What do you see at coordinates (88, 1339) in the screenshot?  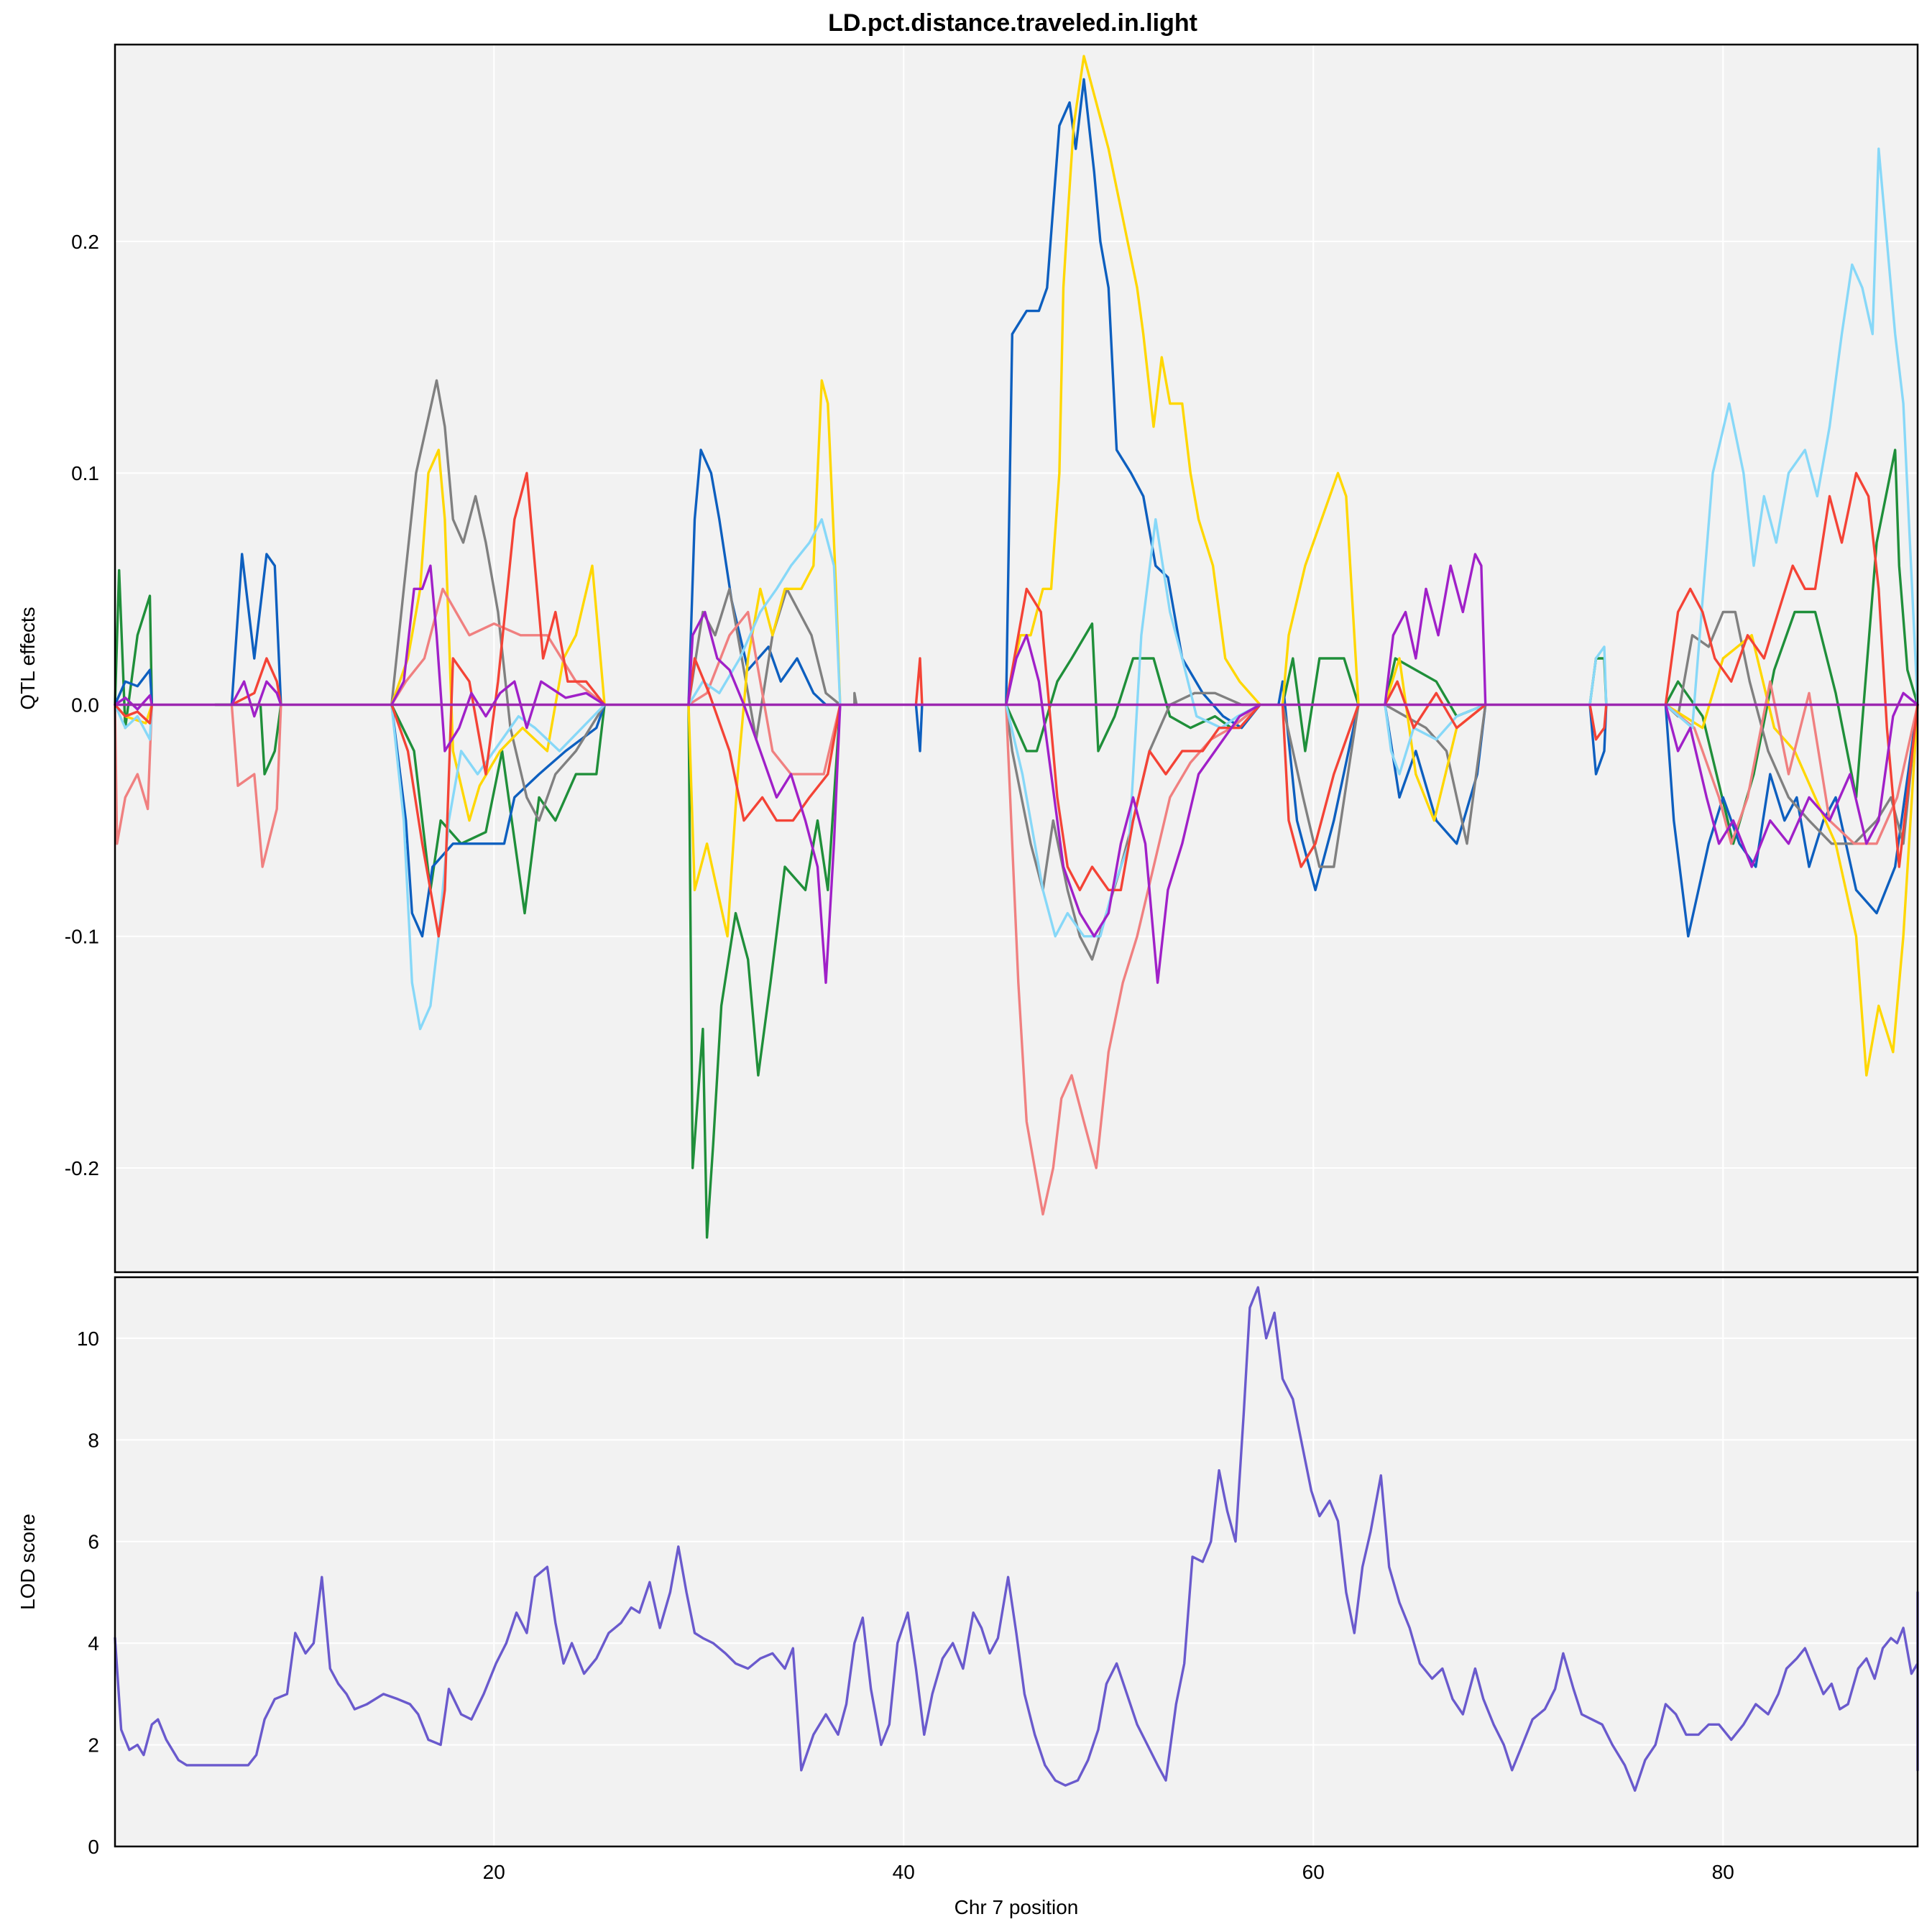 I see `y-tick-label: 10` at bounding box center [88, 1339].